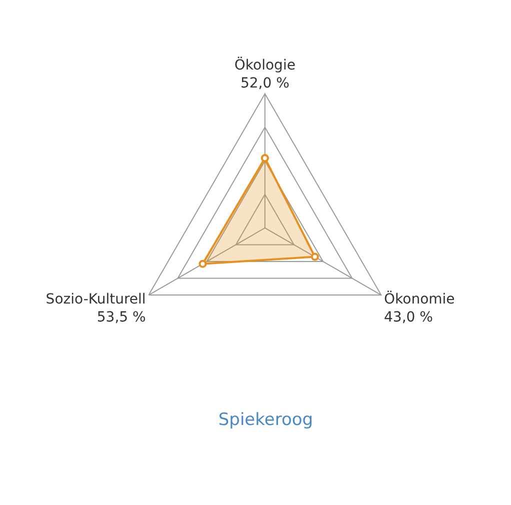  Describe the element at coordinates (265, 65) in the screenshot. I see `spoke-label: Ökologie` at that location.